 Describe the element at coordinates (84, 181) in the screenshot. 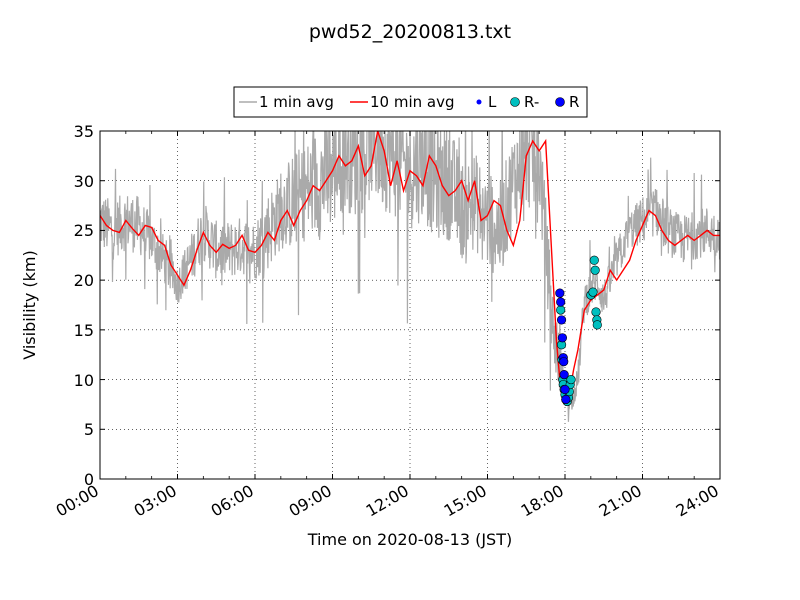

I see `y-tick-label: 30` at that location.